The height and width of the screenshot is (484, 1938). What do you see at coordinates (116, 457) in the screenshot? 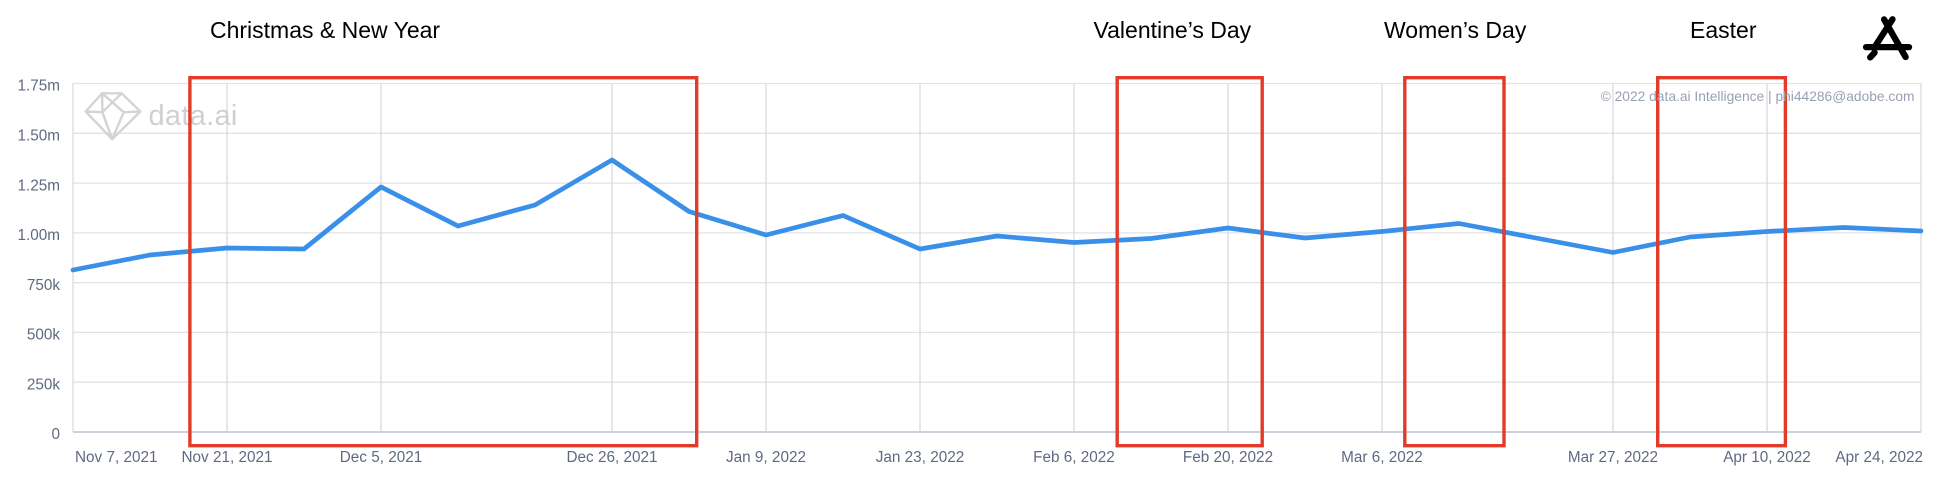
I see `svg-text: Nov 7, 2021` at bounding box center [116, 457].